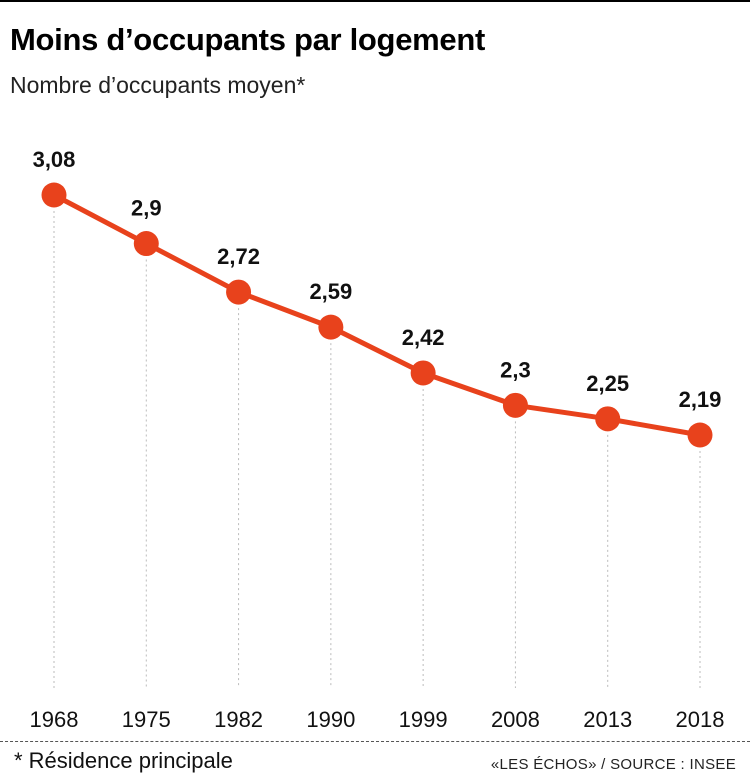 The width and height of the screenshot is (750, 779). Describe the element at coordinates (377, 719) in the screenshot. I see `x-axis-ticks: 1968 1975 1982 1990 1999 2008 2013 2018` at that location.